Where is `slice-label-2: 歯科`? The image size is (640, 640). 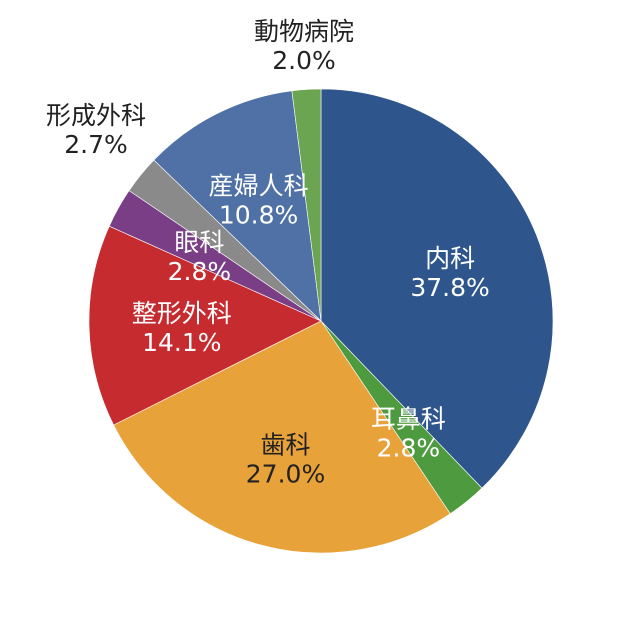
slice-label-2: 歯科 is located at coordinates (285, 445).